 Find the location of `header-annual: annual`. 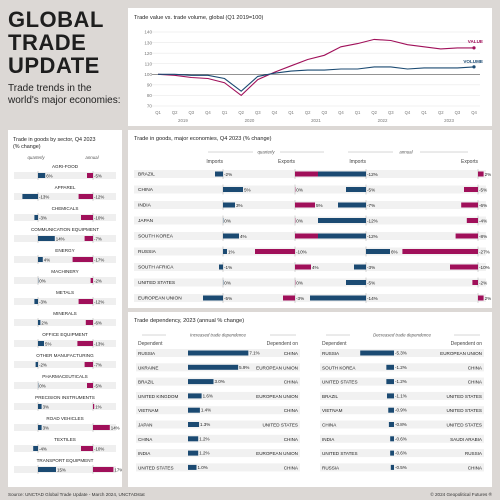

header-annual: annual is located at coordinates (406, 152).